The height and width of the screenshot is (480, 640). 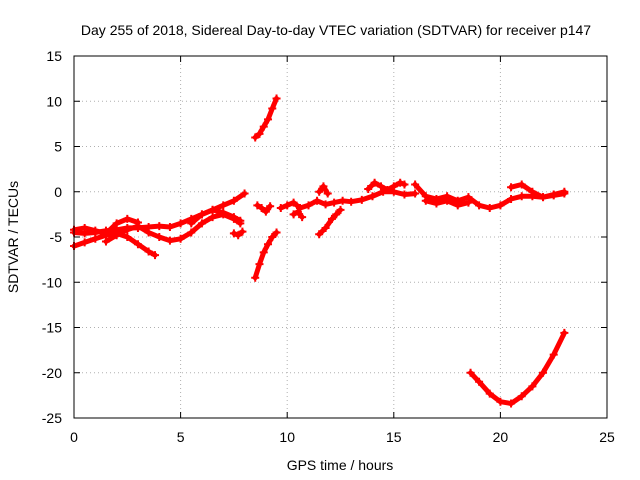 I want to click on y-tick-label: -25, so click(x=52, y=418).